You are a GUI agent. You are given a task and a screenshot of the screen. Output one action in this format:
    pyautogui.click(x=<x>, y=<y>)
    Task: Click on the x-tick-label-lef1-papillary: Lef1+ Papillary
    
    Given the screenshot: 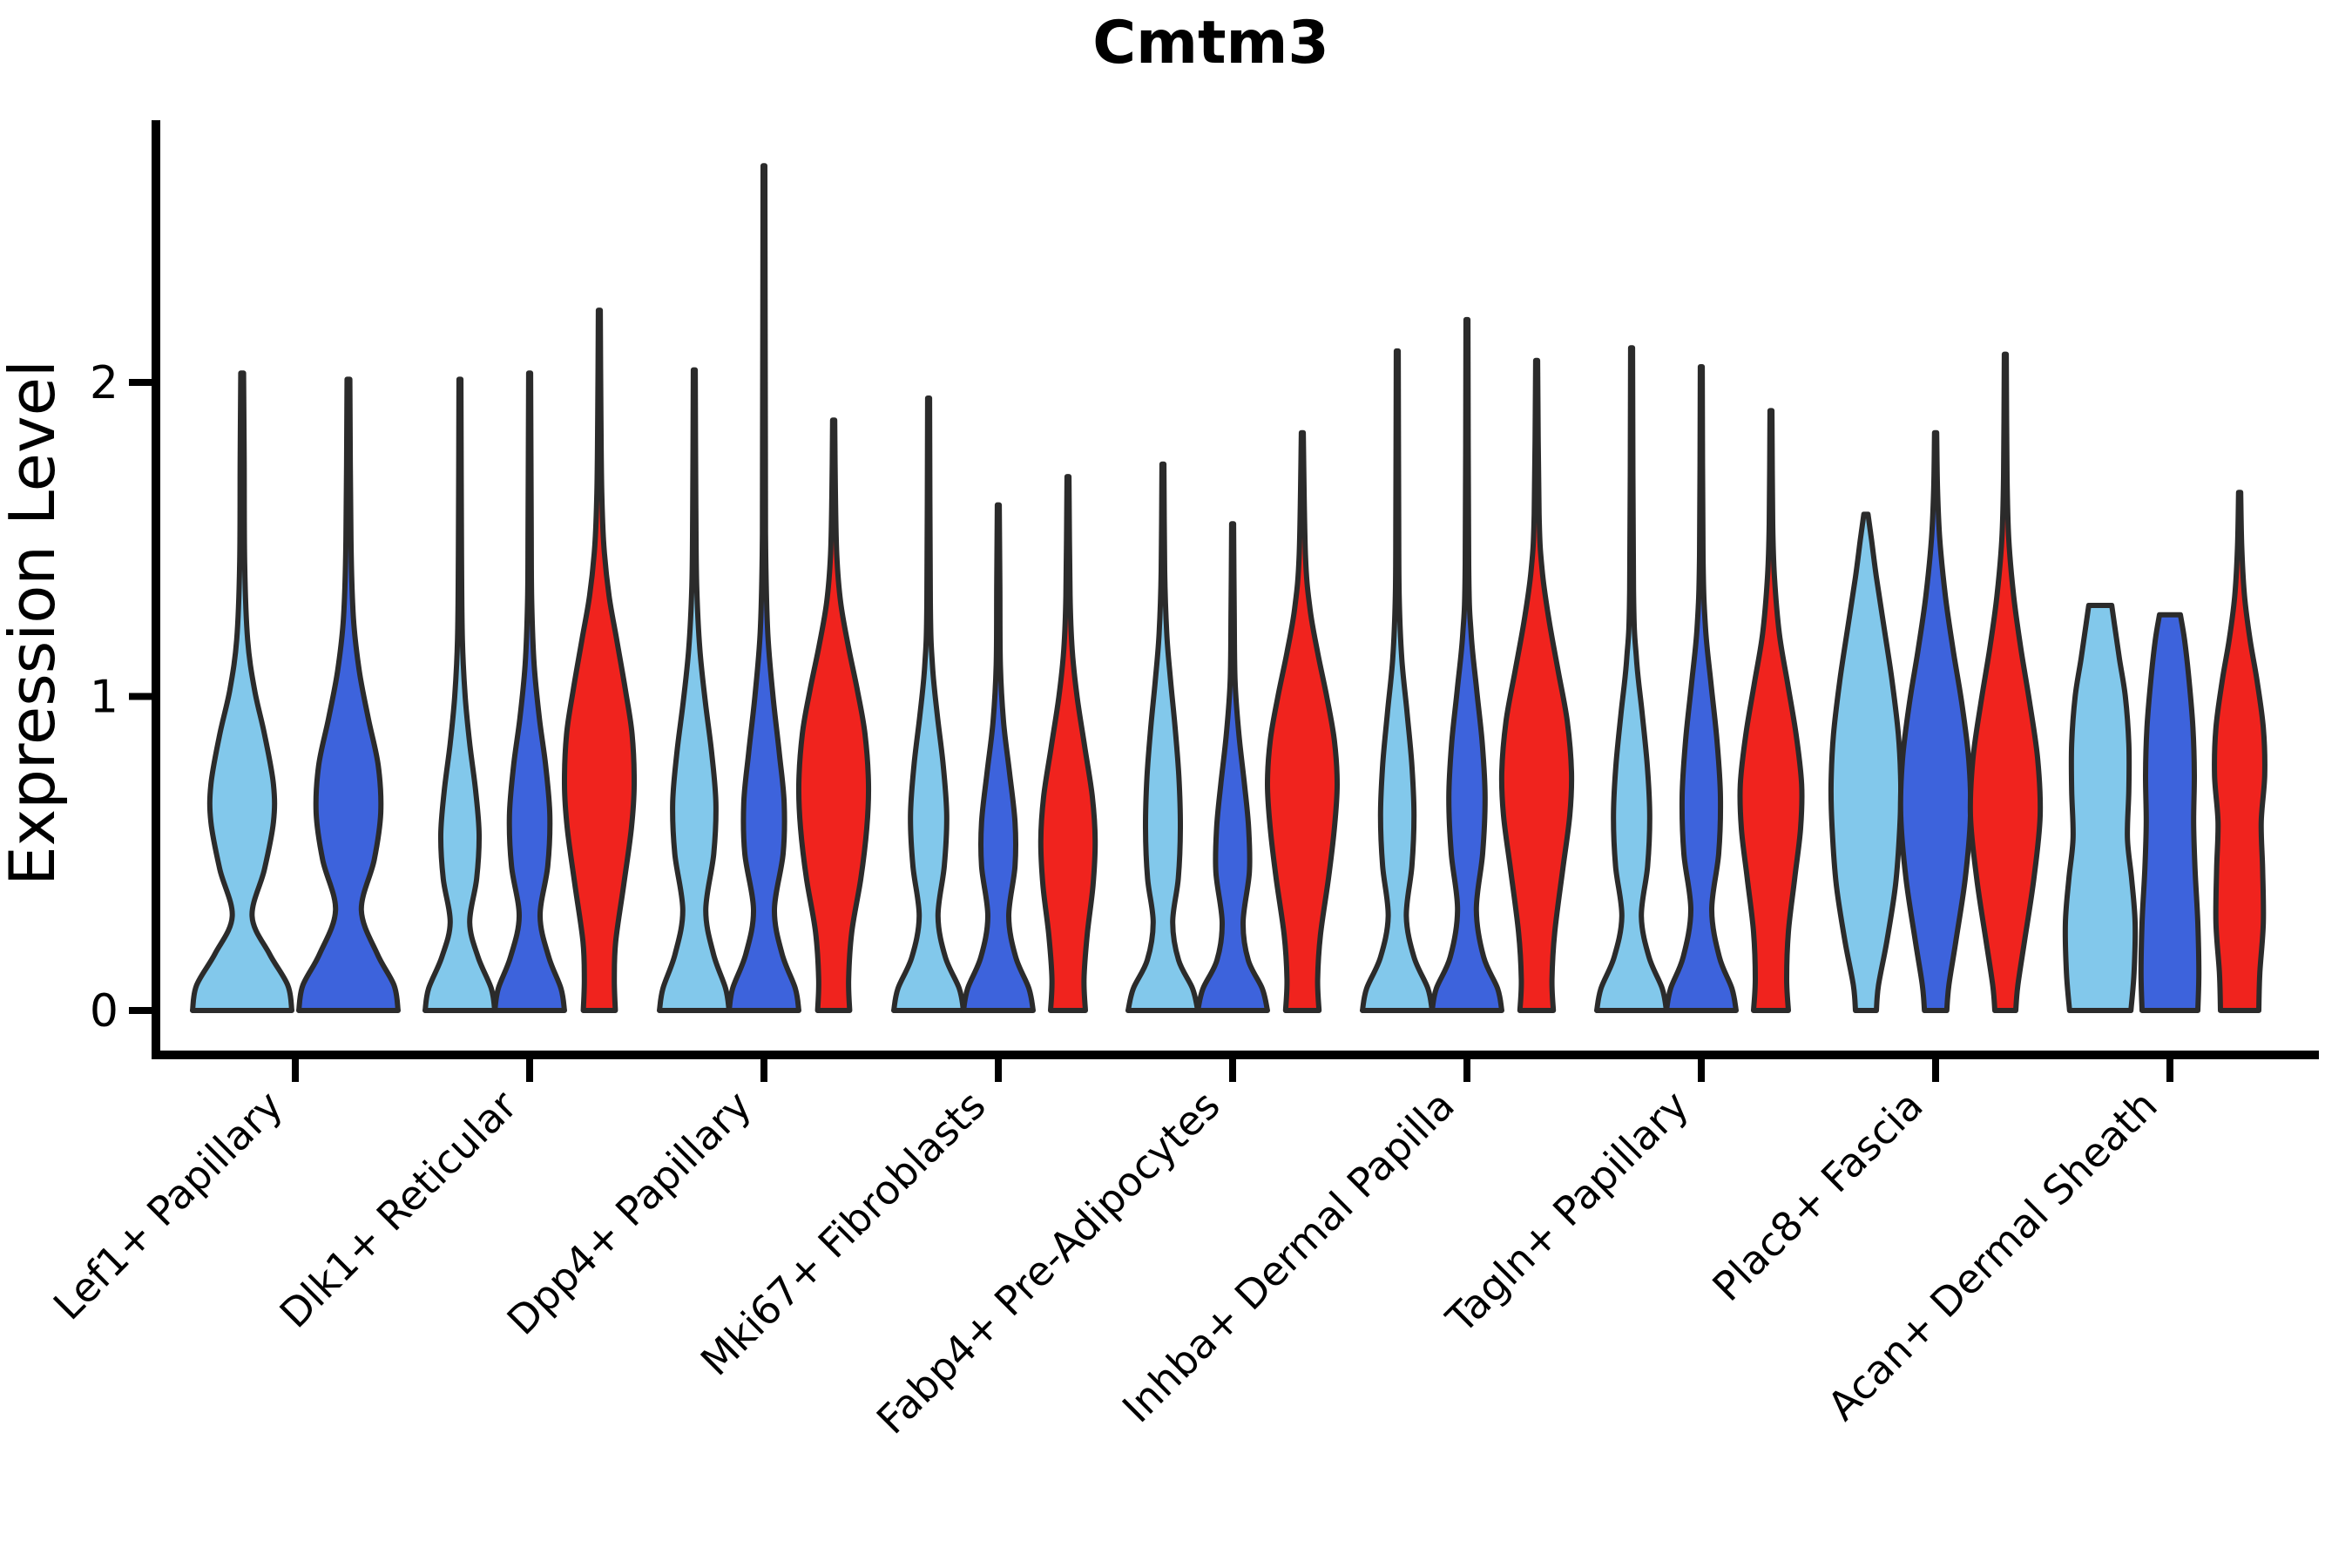 What is the action you would take?
    pyautogui.click(x=168, y=1205)
    